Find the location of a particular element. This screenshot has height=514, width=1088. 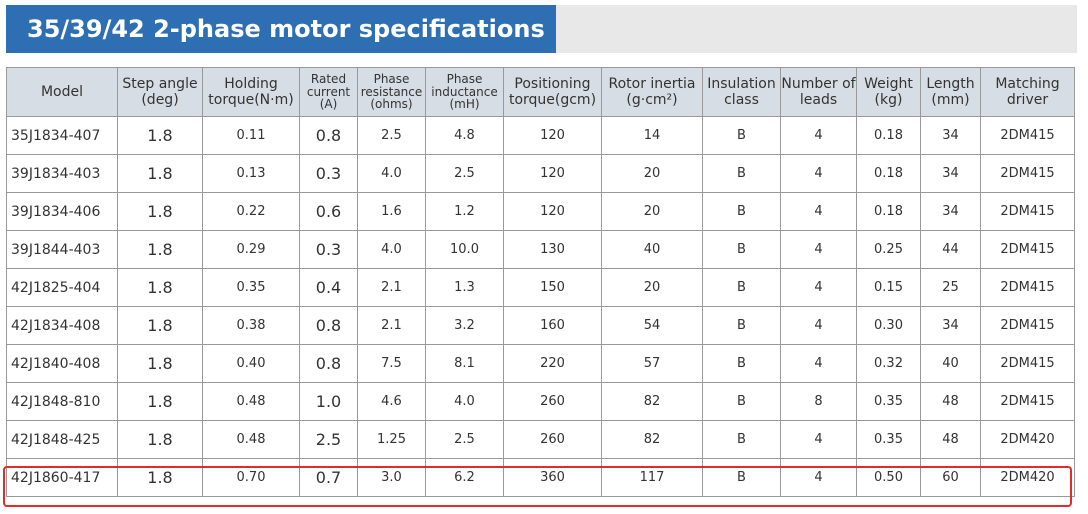

col-header-weight: Weight (kg) is located at coordinates (888, 92).